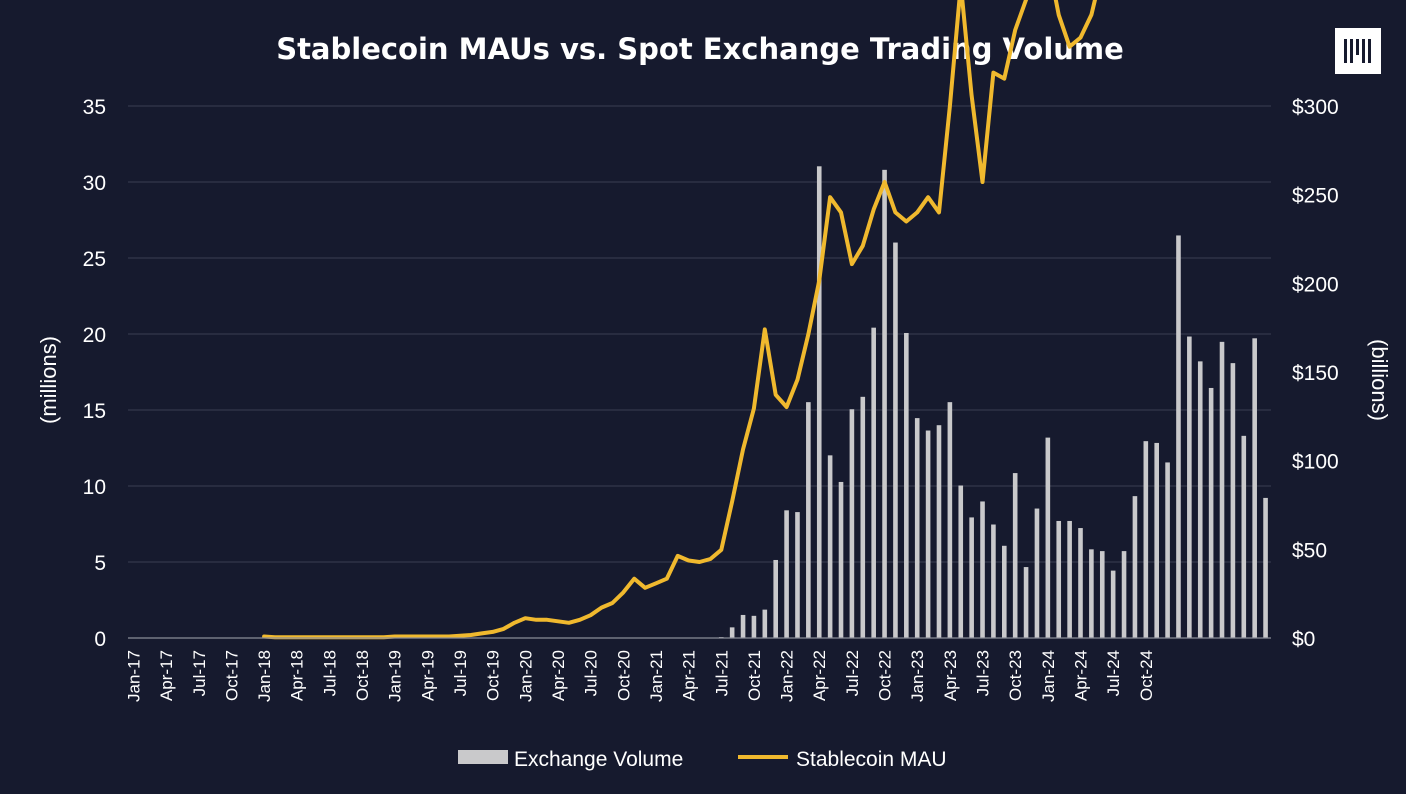 Image resolution: width=1406 pixels, height=794 pixels. I want to click on x-tick-label: Apr-22, so click(819, 675).